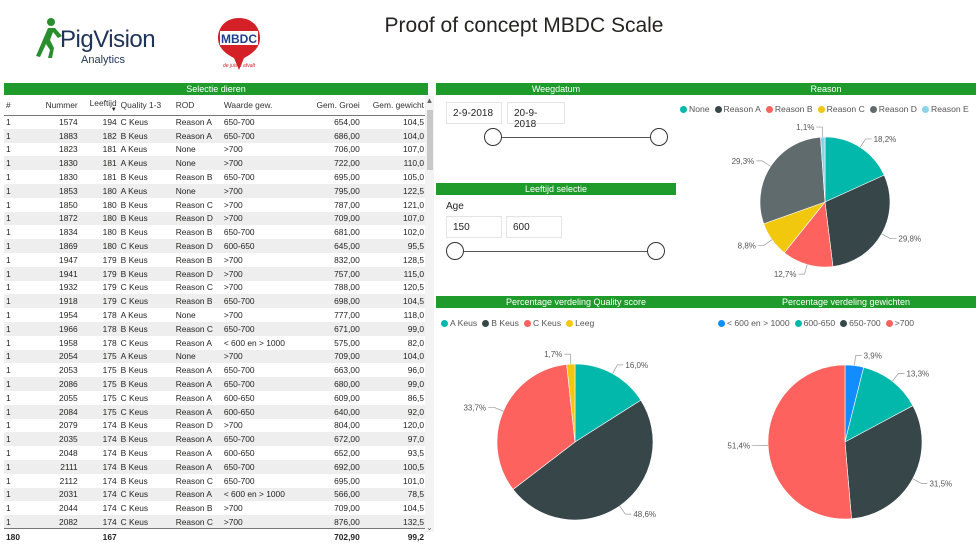 The height and width of the screenshot is (550, 978). Describe the element at coordinates (429, 314) in the screenshot. I see `table-scrollbar: ▲ ⌄` at that location.